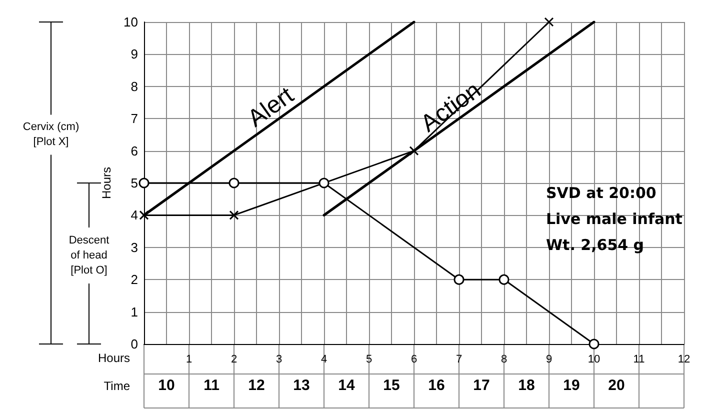 The height and width of the screenshot is (412, 702). Describe the element at coordinates (595, 245) in the screenshot. I see `annotation: Wt. 2,654 g` at that location.